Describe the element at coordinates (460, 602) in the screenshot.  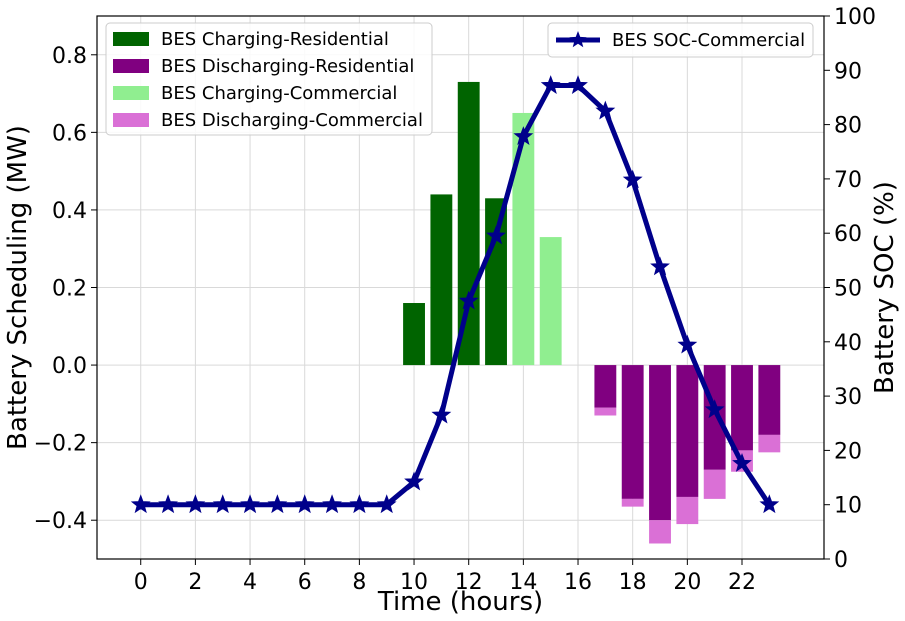
I see `x-axis-label: Time (hours)` at that location.